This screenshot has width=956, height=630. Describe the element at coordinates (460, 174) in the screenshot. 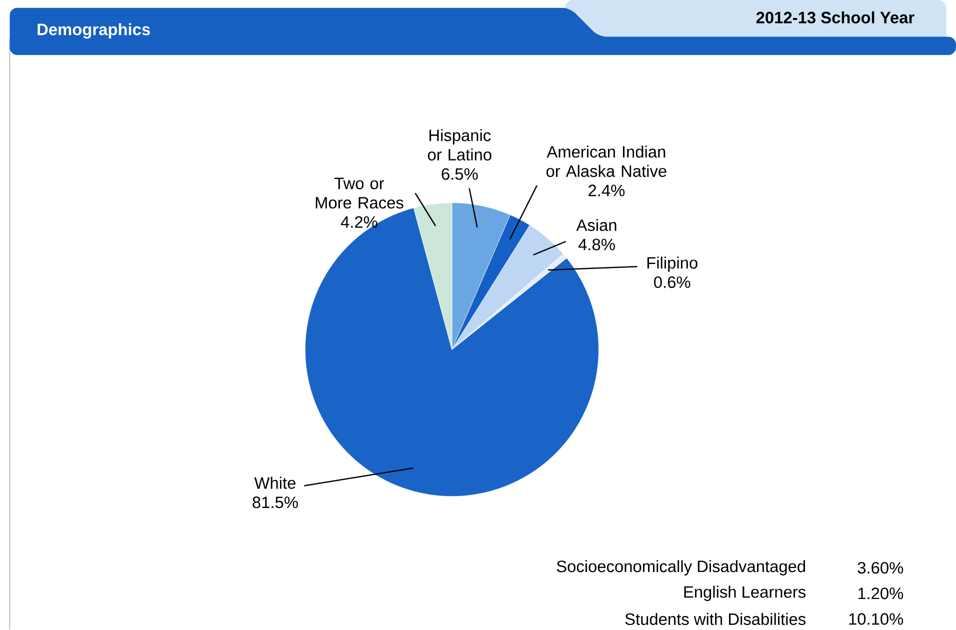

I see `data-label: 6.5%` at that location.